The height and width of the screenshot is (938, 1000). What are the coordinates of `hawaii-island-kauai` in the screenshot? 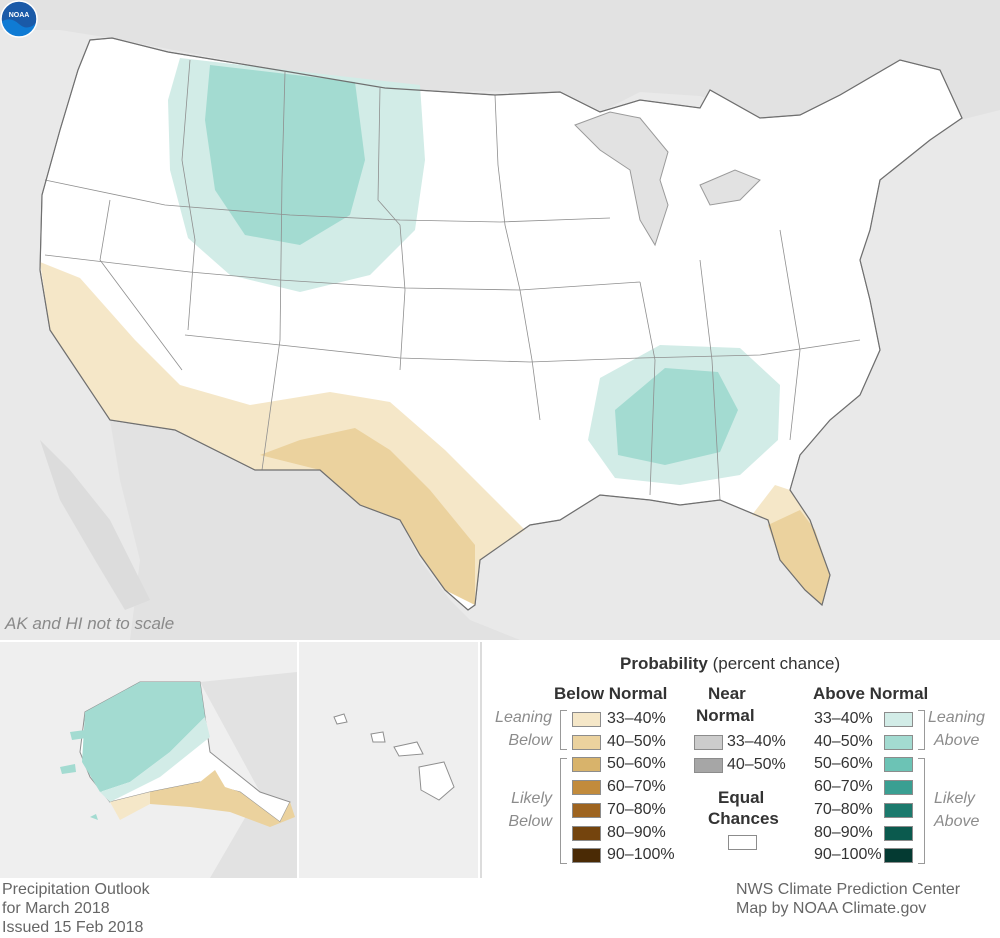 It's located at (340, 719).